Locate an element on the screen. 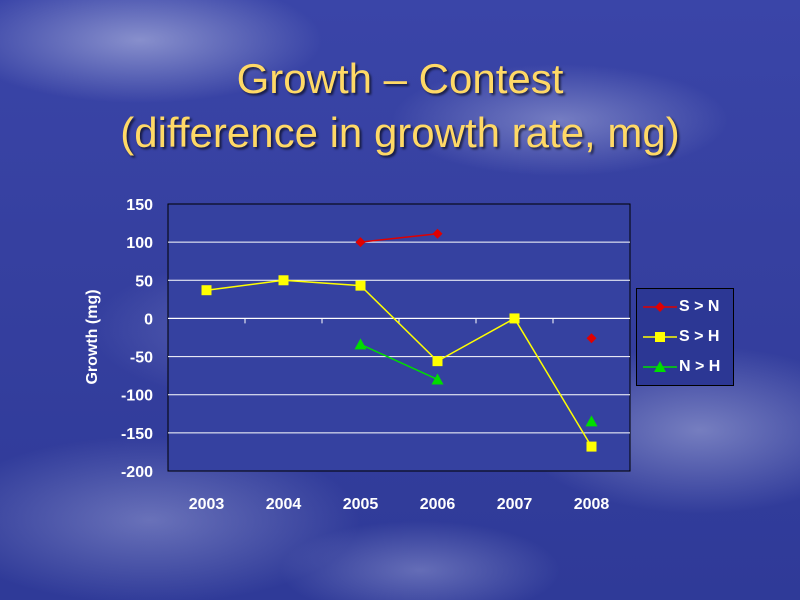  slide-title-line-2: (difference in growth rate, mg) is located at coordinates (400, 132).